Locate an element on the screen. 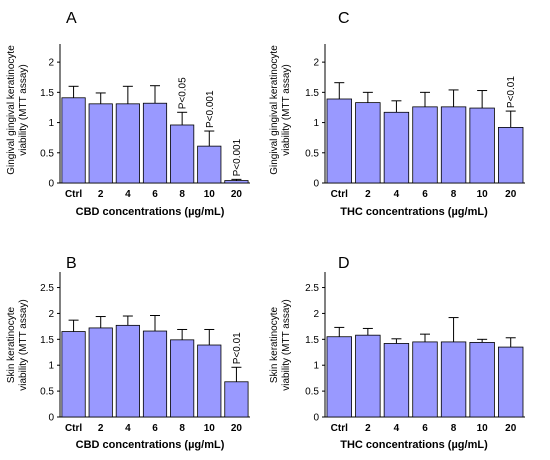 Image resolution: width=550 pixels, height=460 pixels. panel-letter-c: C is located at coordinates (344, 18).